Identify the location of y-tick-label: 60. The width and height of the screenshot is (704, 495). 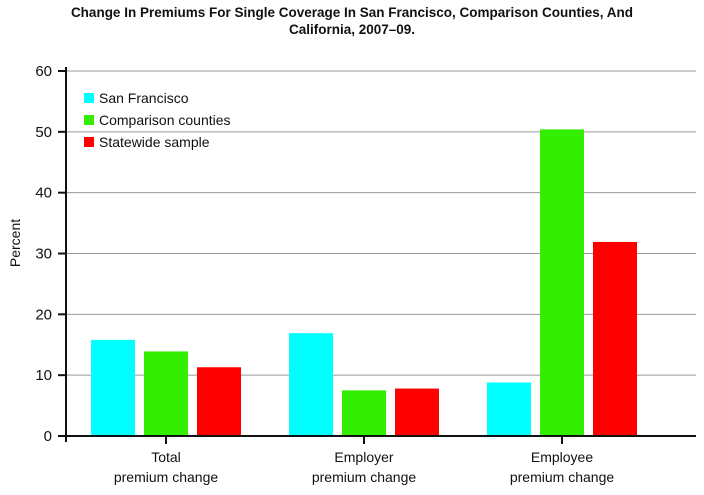
(43, 71).